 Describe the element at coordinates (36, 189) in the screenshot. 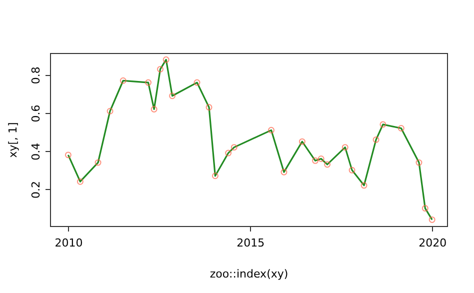

I see `y-tick-label: 0.2` at that location.